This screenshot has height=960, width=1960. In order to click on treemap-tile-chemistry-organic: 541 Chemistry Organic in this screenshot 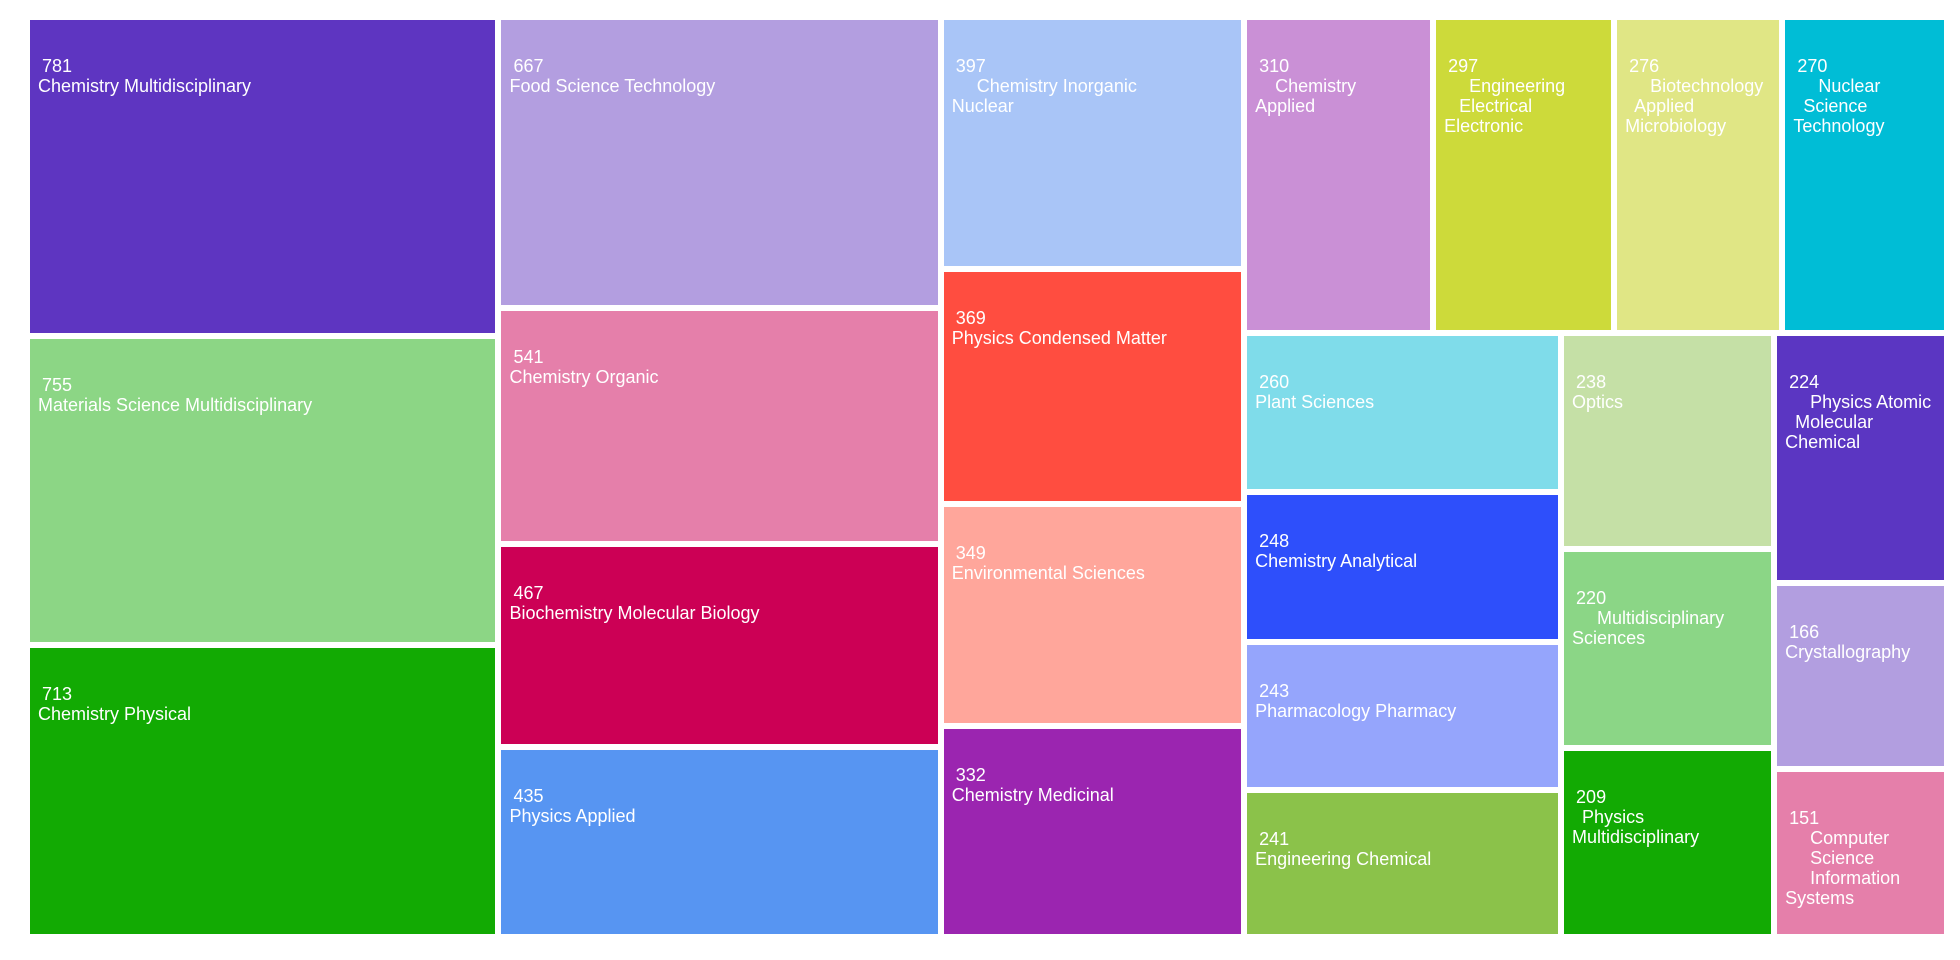, I will do `click(719, 425)`.